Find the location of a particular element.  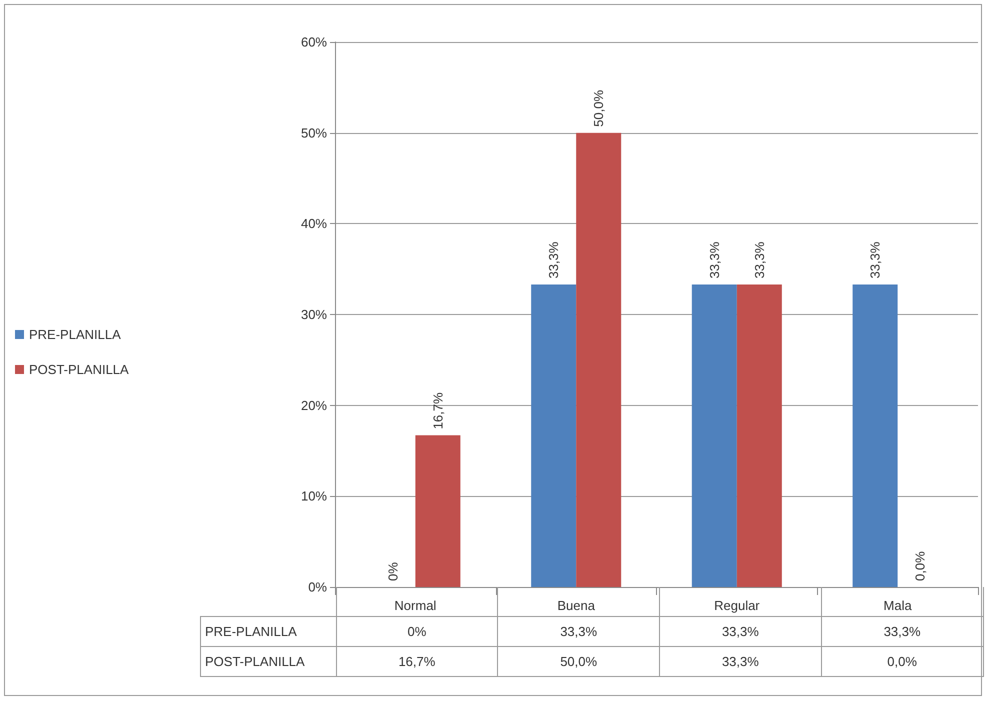

text: POST-PLANILLA is located at coordinates (255, 661).